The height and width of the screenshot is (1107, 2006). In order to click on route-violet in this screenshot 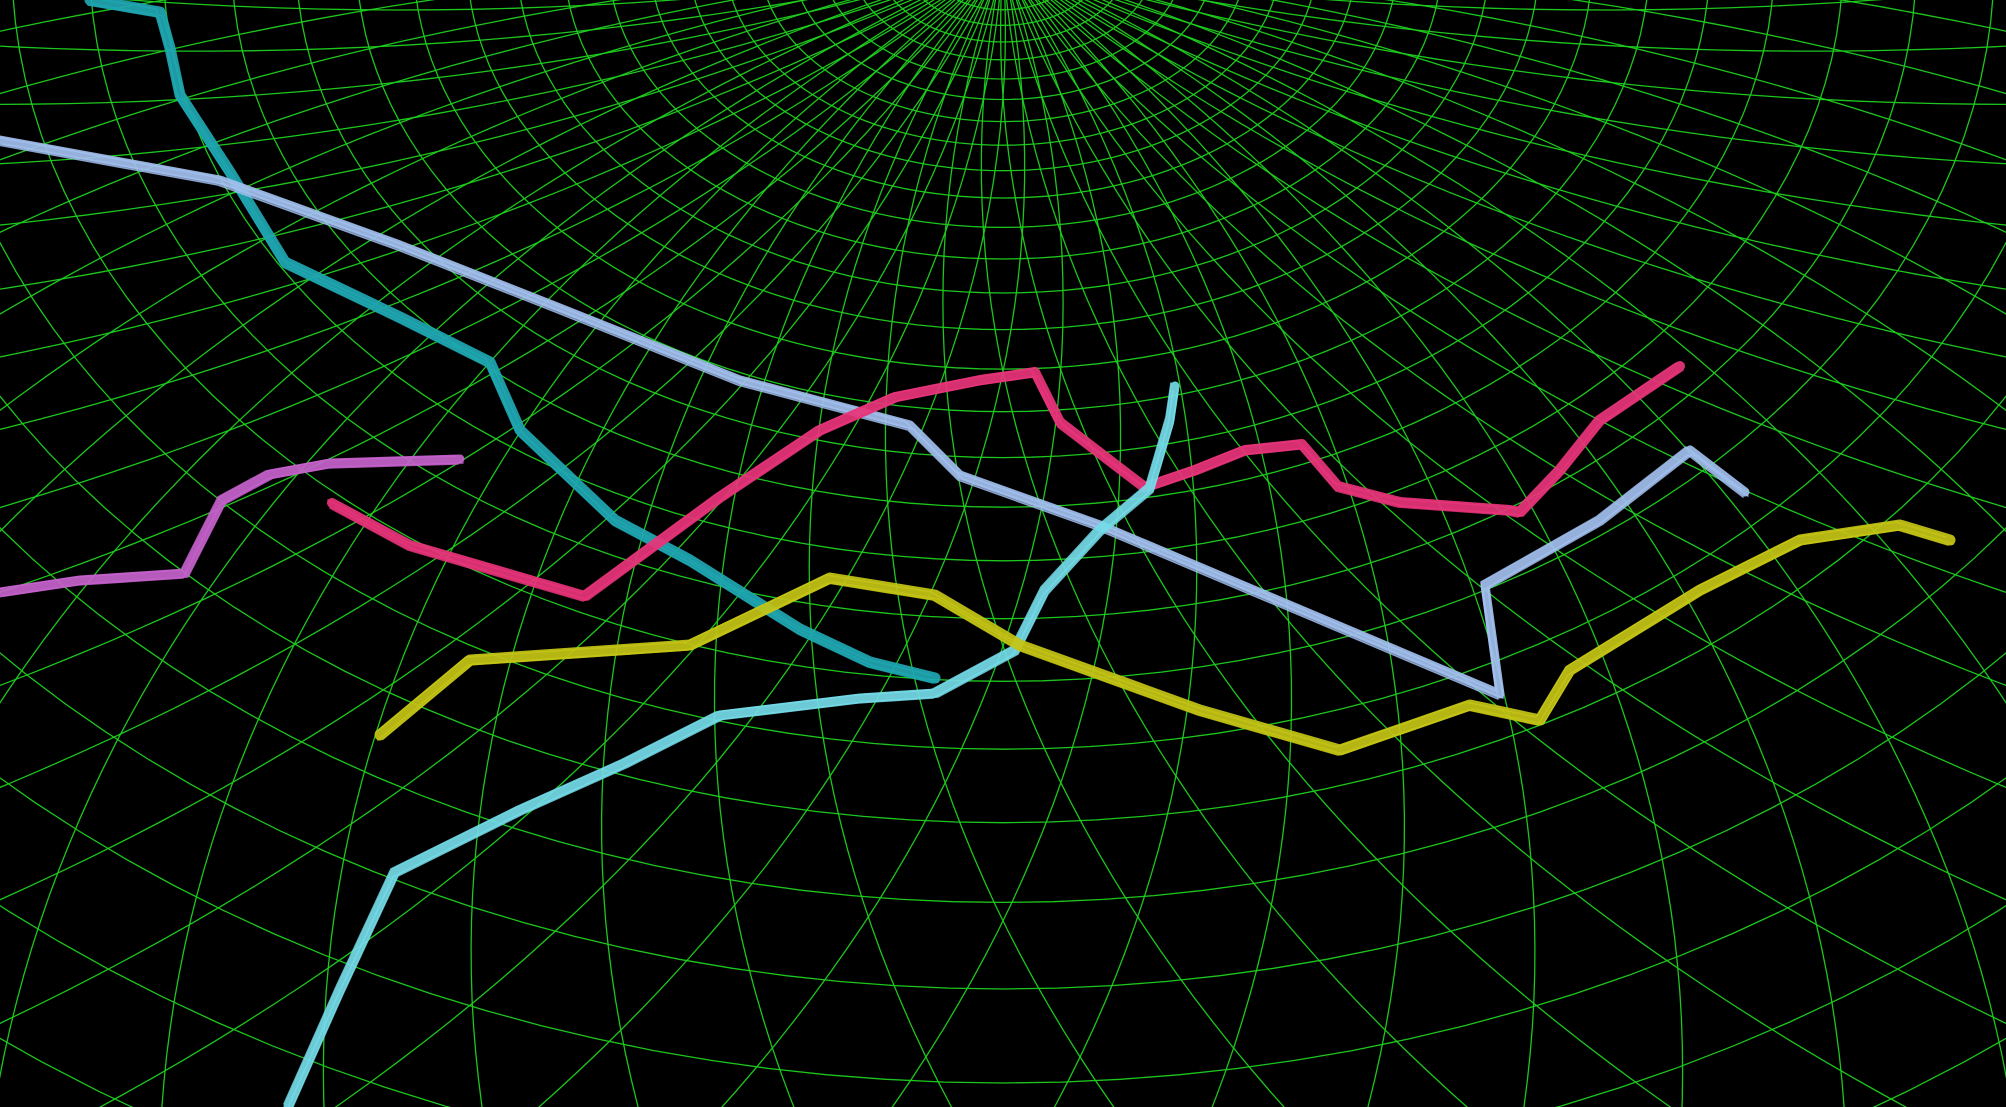, I will do `click(232, 526)`.